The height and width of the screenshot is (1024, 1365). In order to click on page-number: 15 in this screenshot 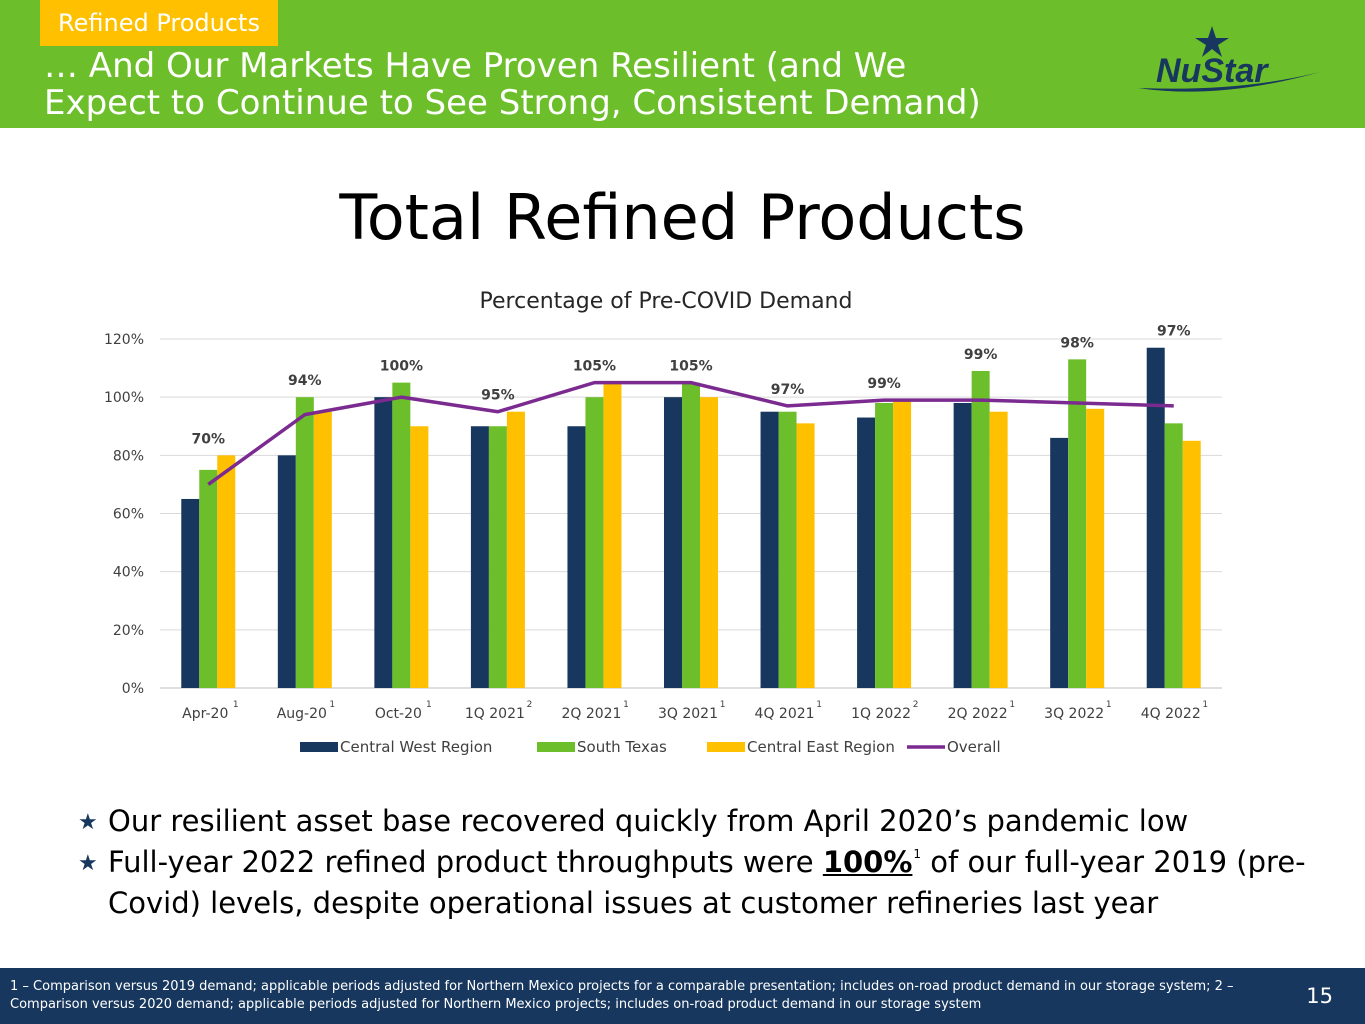, I will do `click(1319, 996)`.